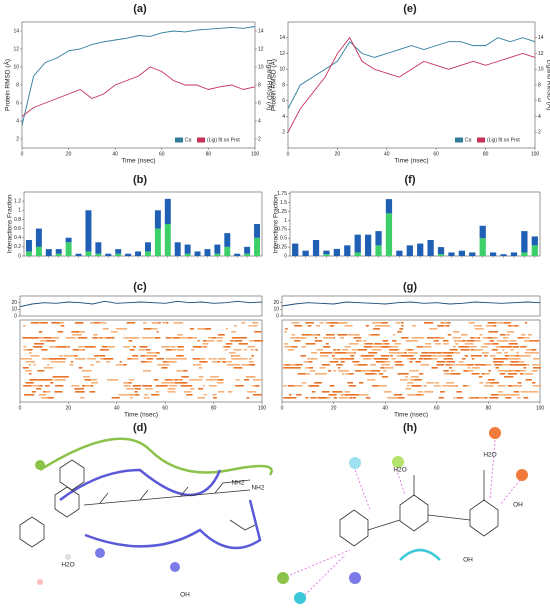 This screenshot has width=550, height=609. I want to click on plot-frame, so click(141, 306).